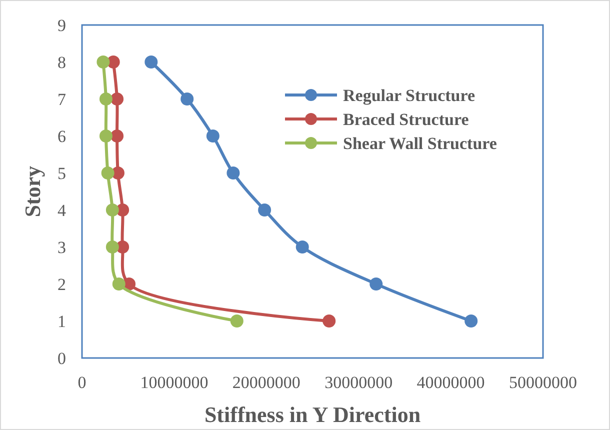 The height and width of the screenshot is (430, 610). I want to click on x-tick-label: 50000000, so click(543, 382).